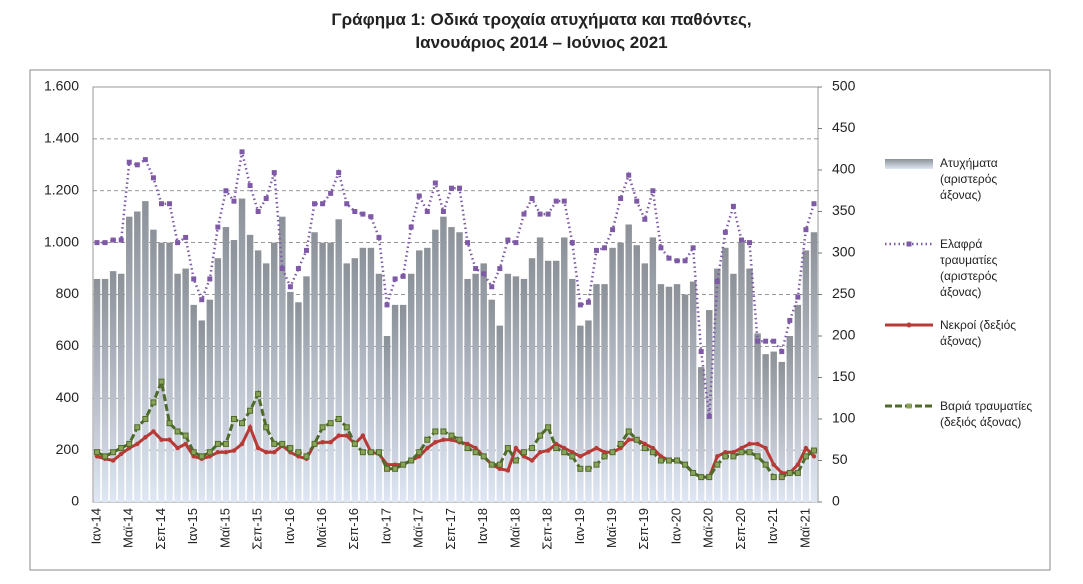 The width and height of the screenshot is (1083, 584). I want to click on x-tick-label: Ιαν-21, so click(772, 526).